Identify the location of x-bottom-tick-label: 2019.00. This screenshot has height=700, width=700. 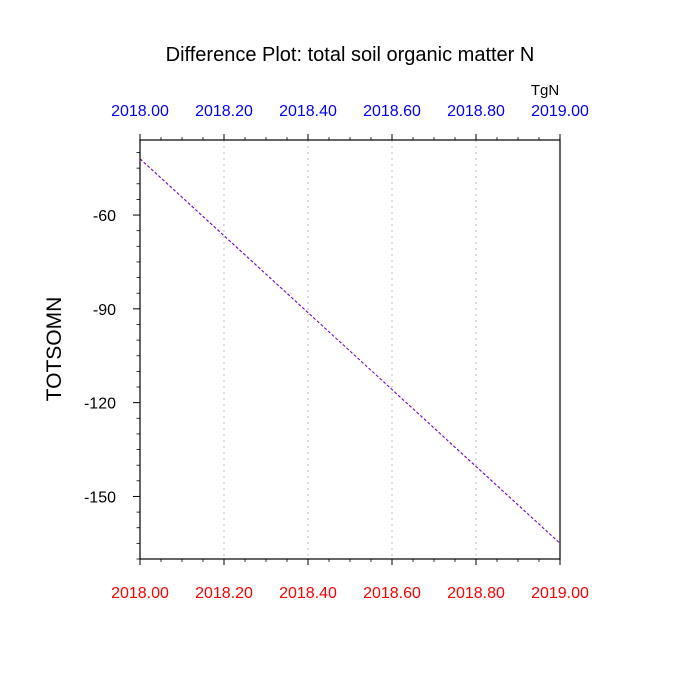
(560, 593).